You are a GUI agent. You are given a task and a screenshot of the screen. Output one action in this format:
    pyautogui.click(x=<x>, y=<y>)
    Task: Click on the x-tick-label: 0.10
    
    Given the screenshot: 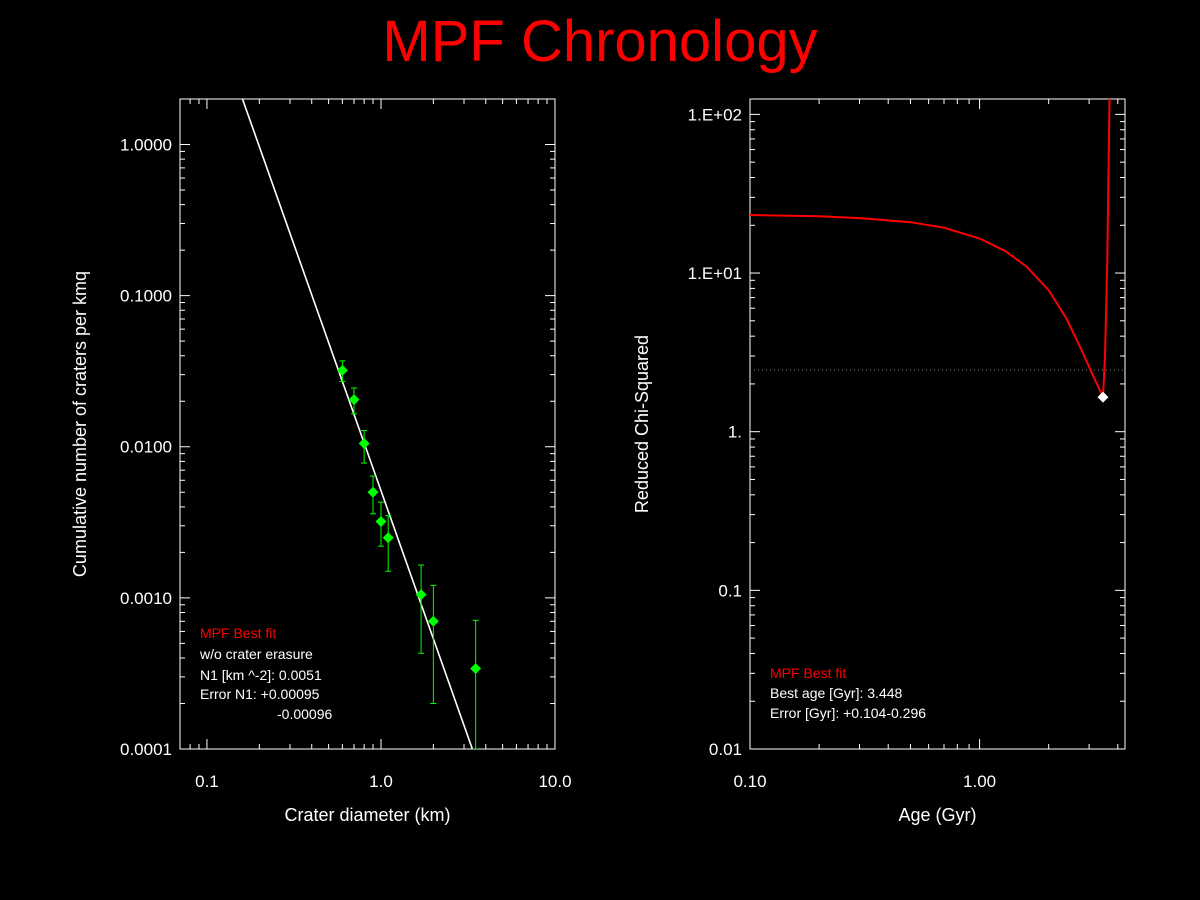 What is the action you would take?
    pyautogui.click(x=749, y=781)
    